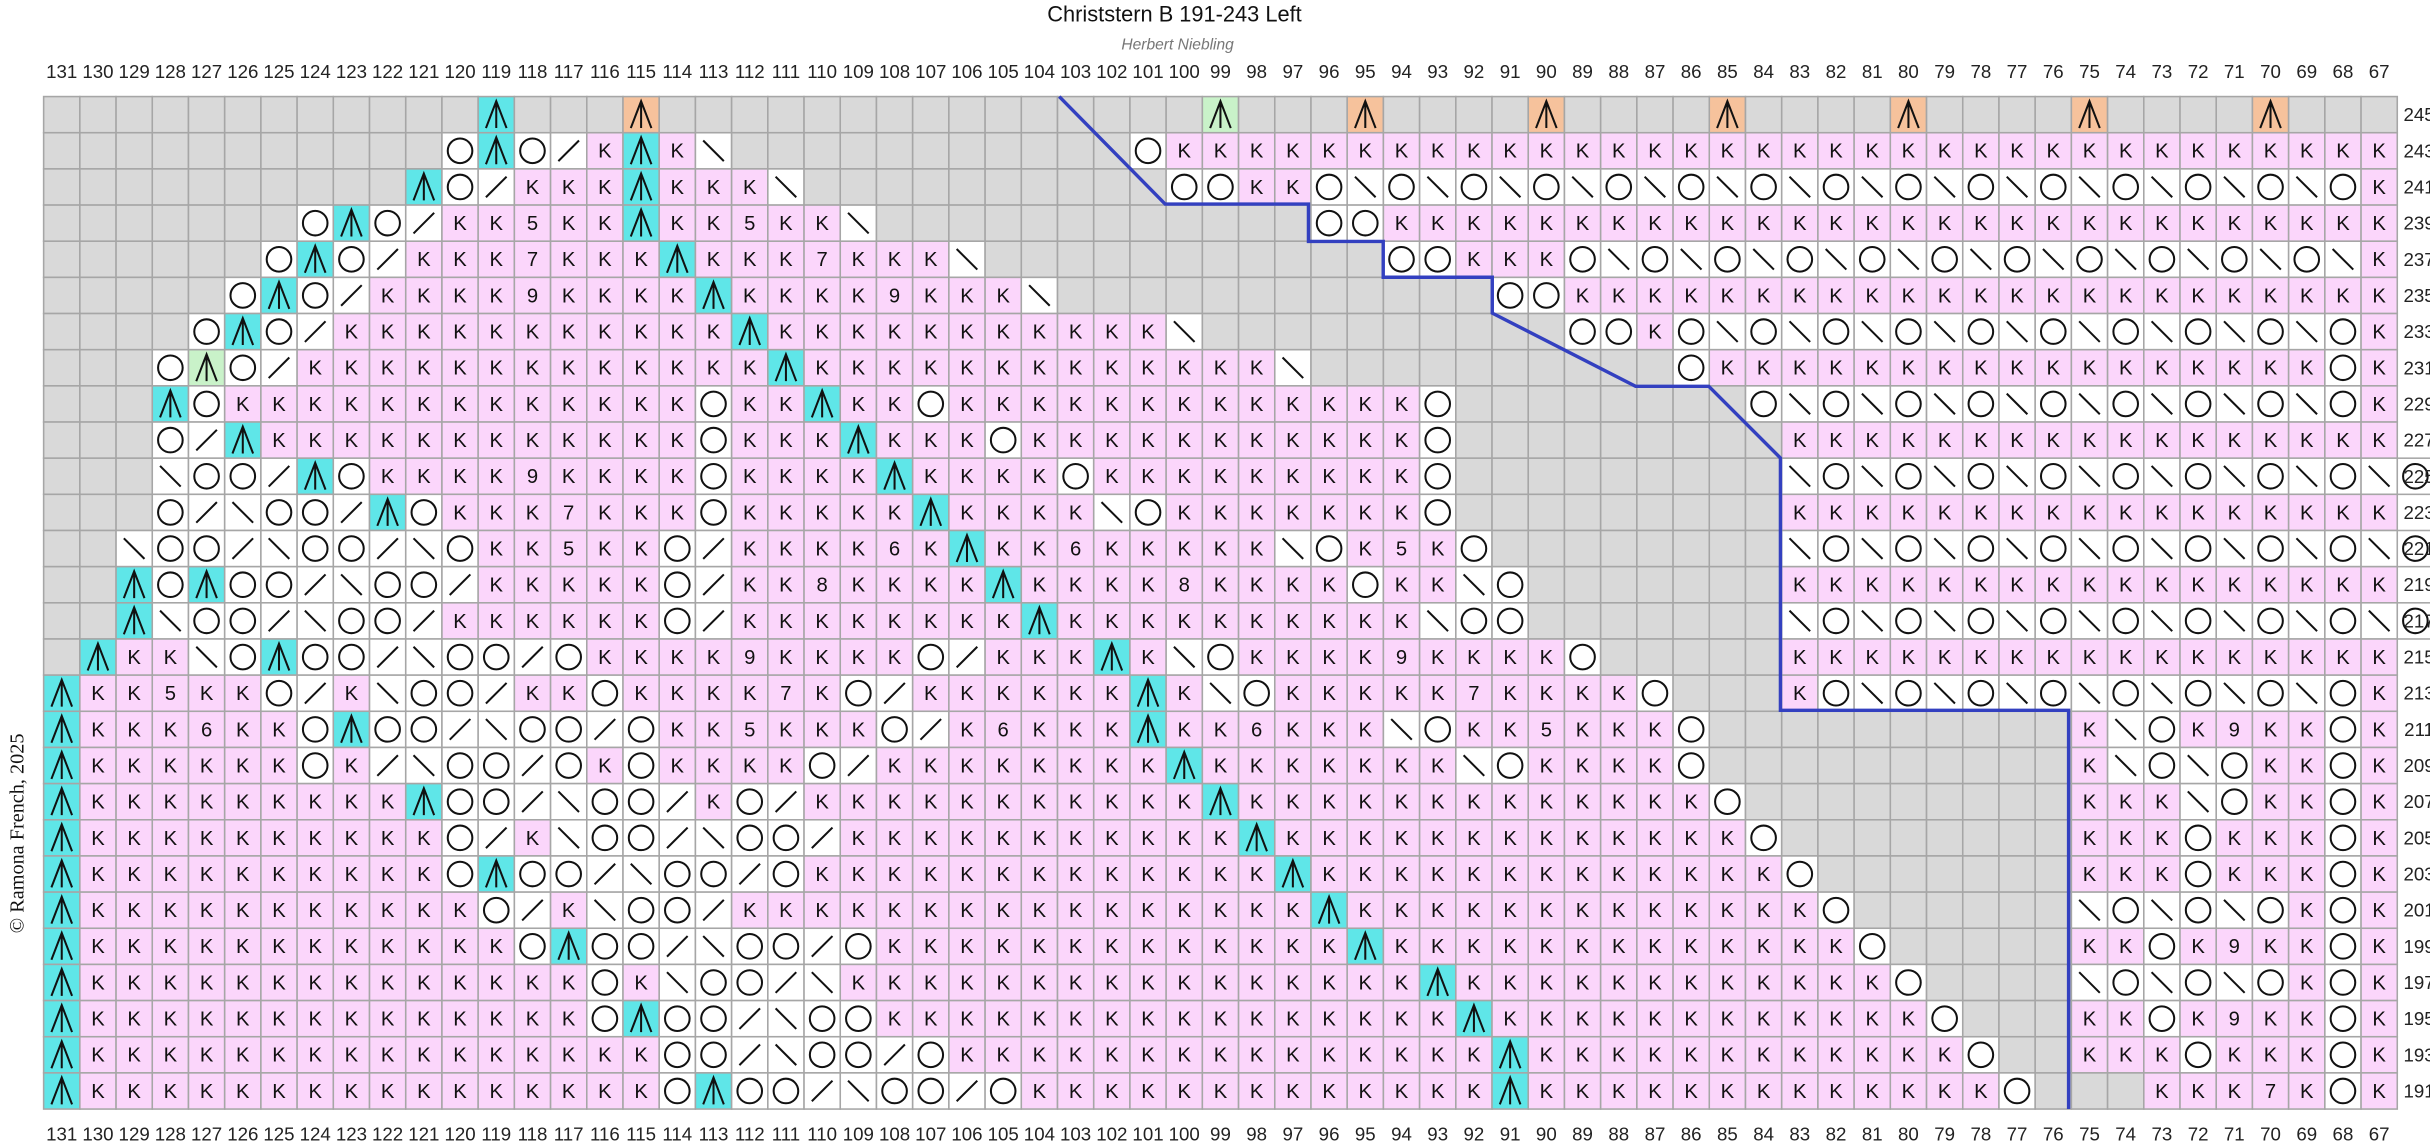  I want to click on column-number: 126, so click(242, 1133).